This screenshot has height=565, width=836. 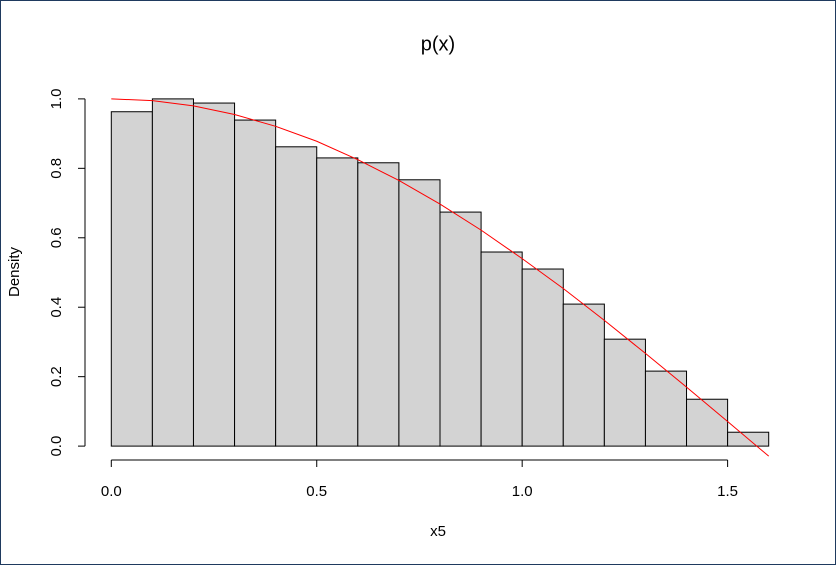 I want to click on x-tick-label: 0.0, so click(x=111, y=491).